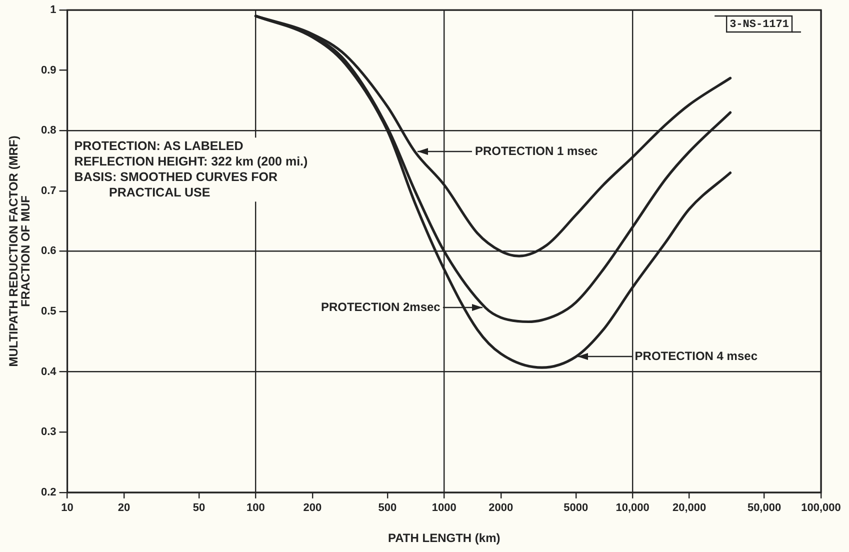 The height and width of the screenshot is (552, 849). What do you see at coordinates (19, 251) in the screenshot?
I see `y-axis-title: MULTIPATH REDUCTION FACTOR (MRF) FRACTION OF MUF` at bounding box center [19, 251].